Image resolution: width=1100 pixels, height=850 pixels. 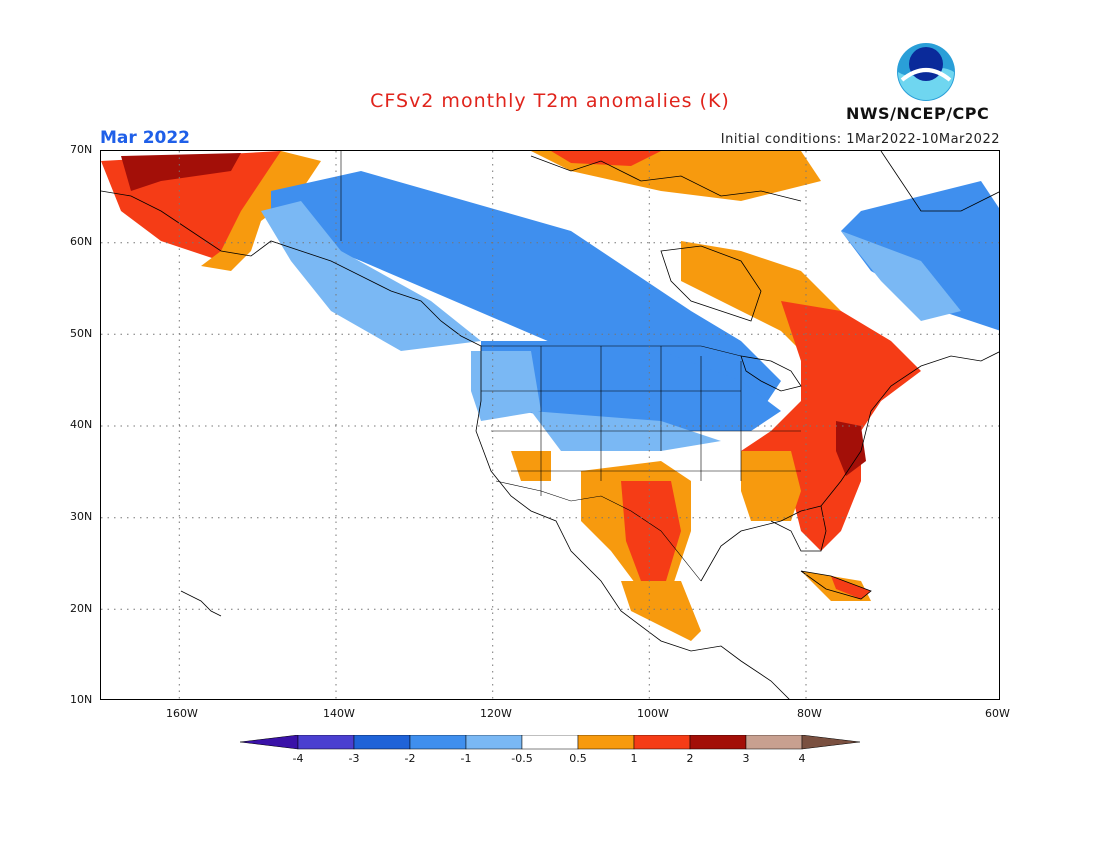 What do you see at coordinates (631, 386) in the screenshot?
I see `northern-plains-cold-region` at bounding box center [631, 386].